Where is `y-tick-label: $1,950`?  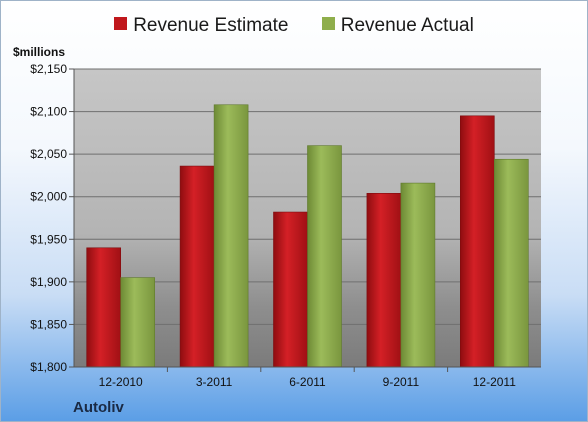
y-tick-label: $1,950 is located at coordinates (48, 239).